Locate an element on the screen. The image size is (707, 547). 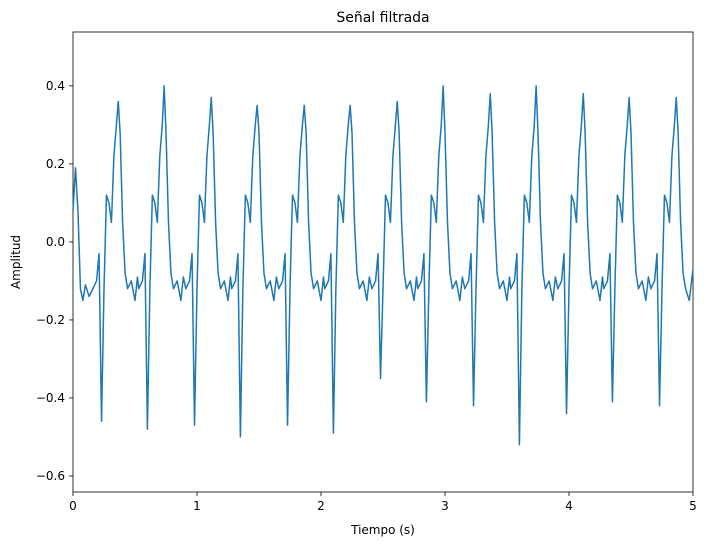
y-tick-label: −0.2 is located at coordinates (50, 320).